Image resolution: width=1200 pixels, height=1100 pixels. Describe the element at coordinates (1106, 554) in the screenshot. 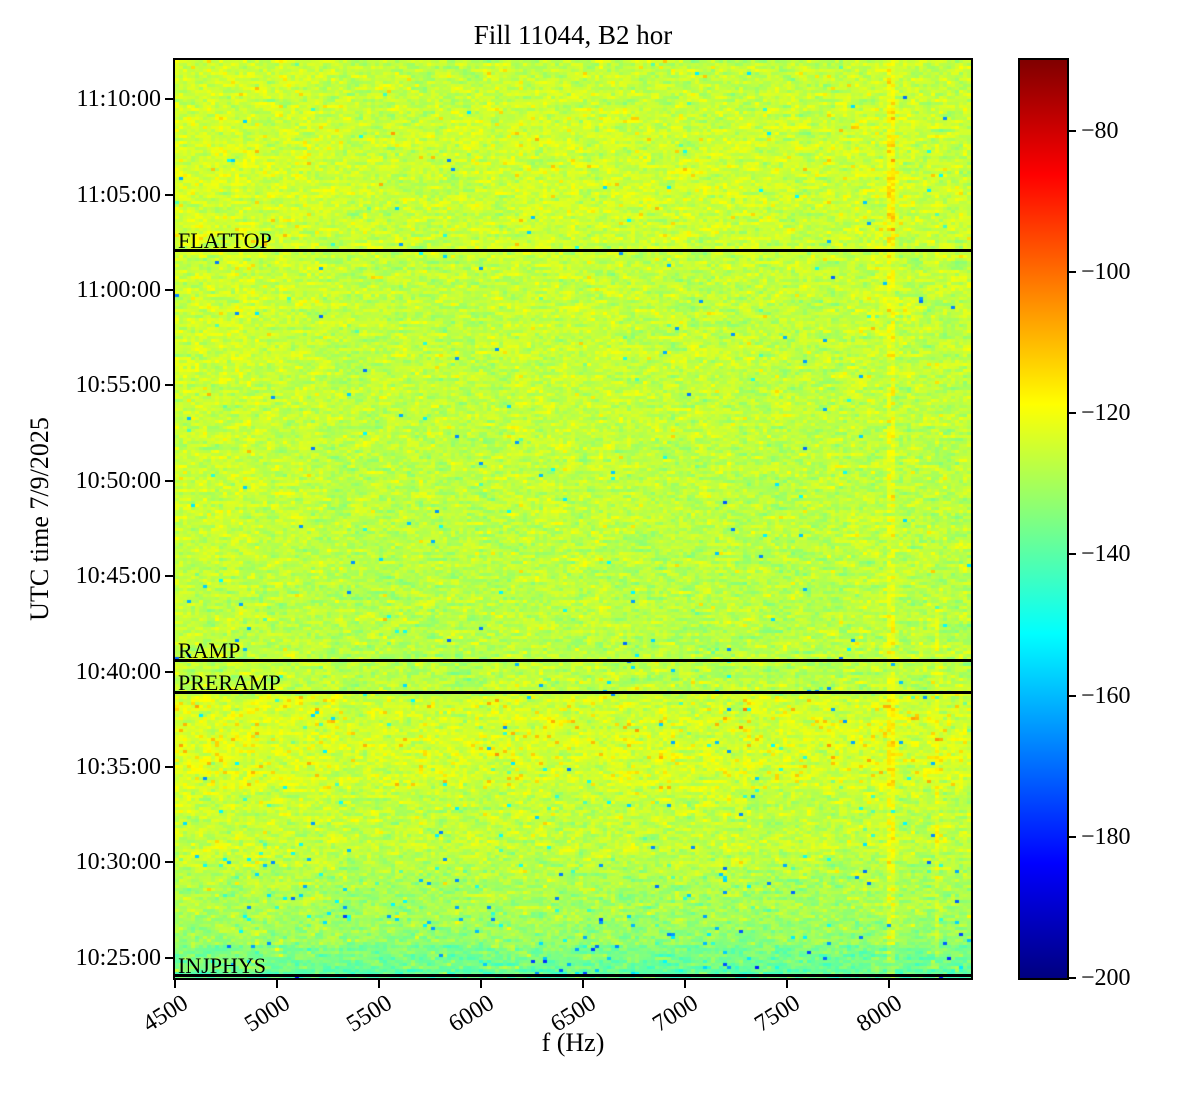

I see `colorbar-tick-label: −140` at that location.